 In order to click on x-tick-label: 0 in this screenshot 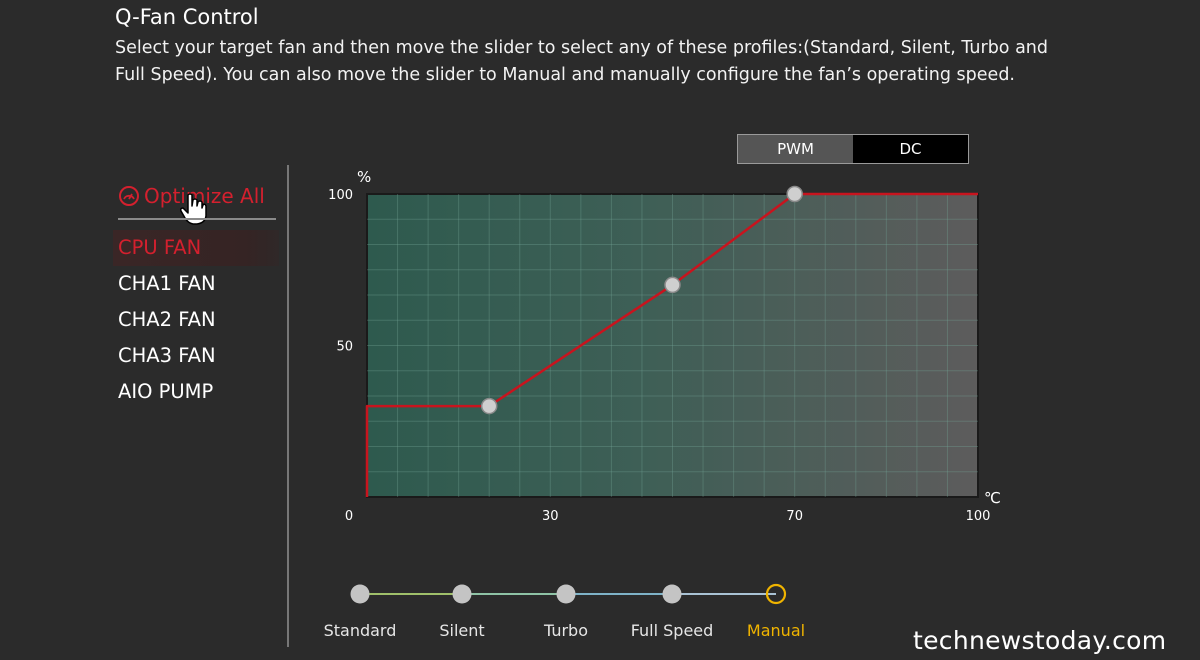, I will do `click(349, 516)`.